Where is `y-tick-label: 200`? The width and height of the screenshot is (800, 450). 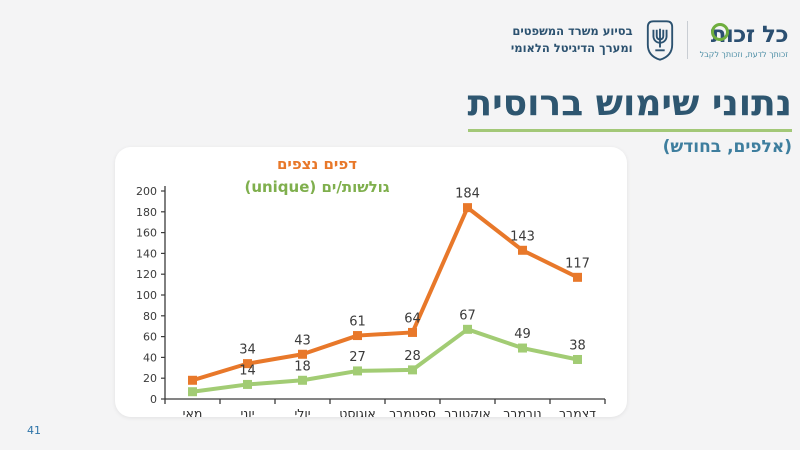
y-tick-label: 200 is located at coordinates (146, 191).